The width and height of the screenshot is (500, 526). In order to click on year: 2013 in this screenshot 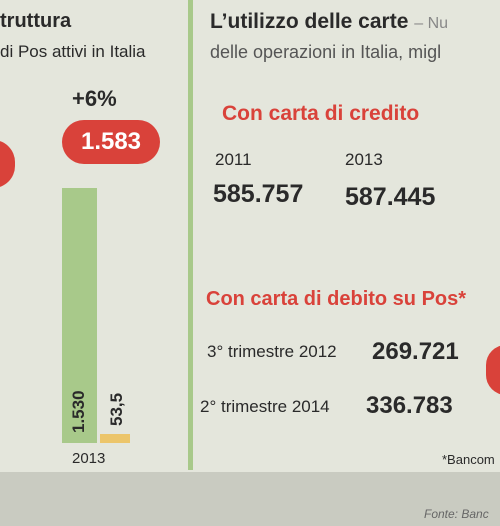, I will do `click(89, 458)`.